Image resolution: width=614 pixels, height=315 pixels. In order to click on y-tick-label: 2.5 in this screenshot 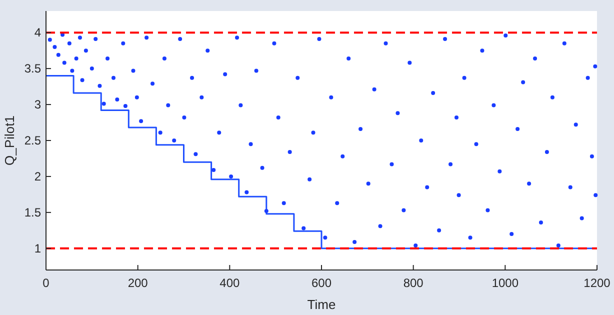, I will do `click(33, 141)`.